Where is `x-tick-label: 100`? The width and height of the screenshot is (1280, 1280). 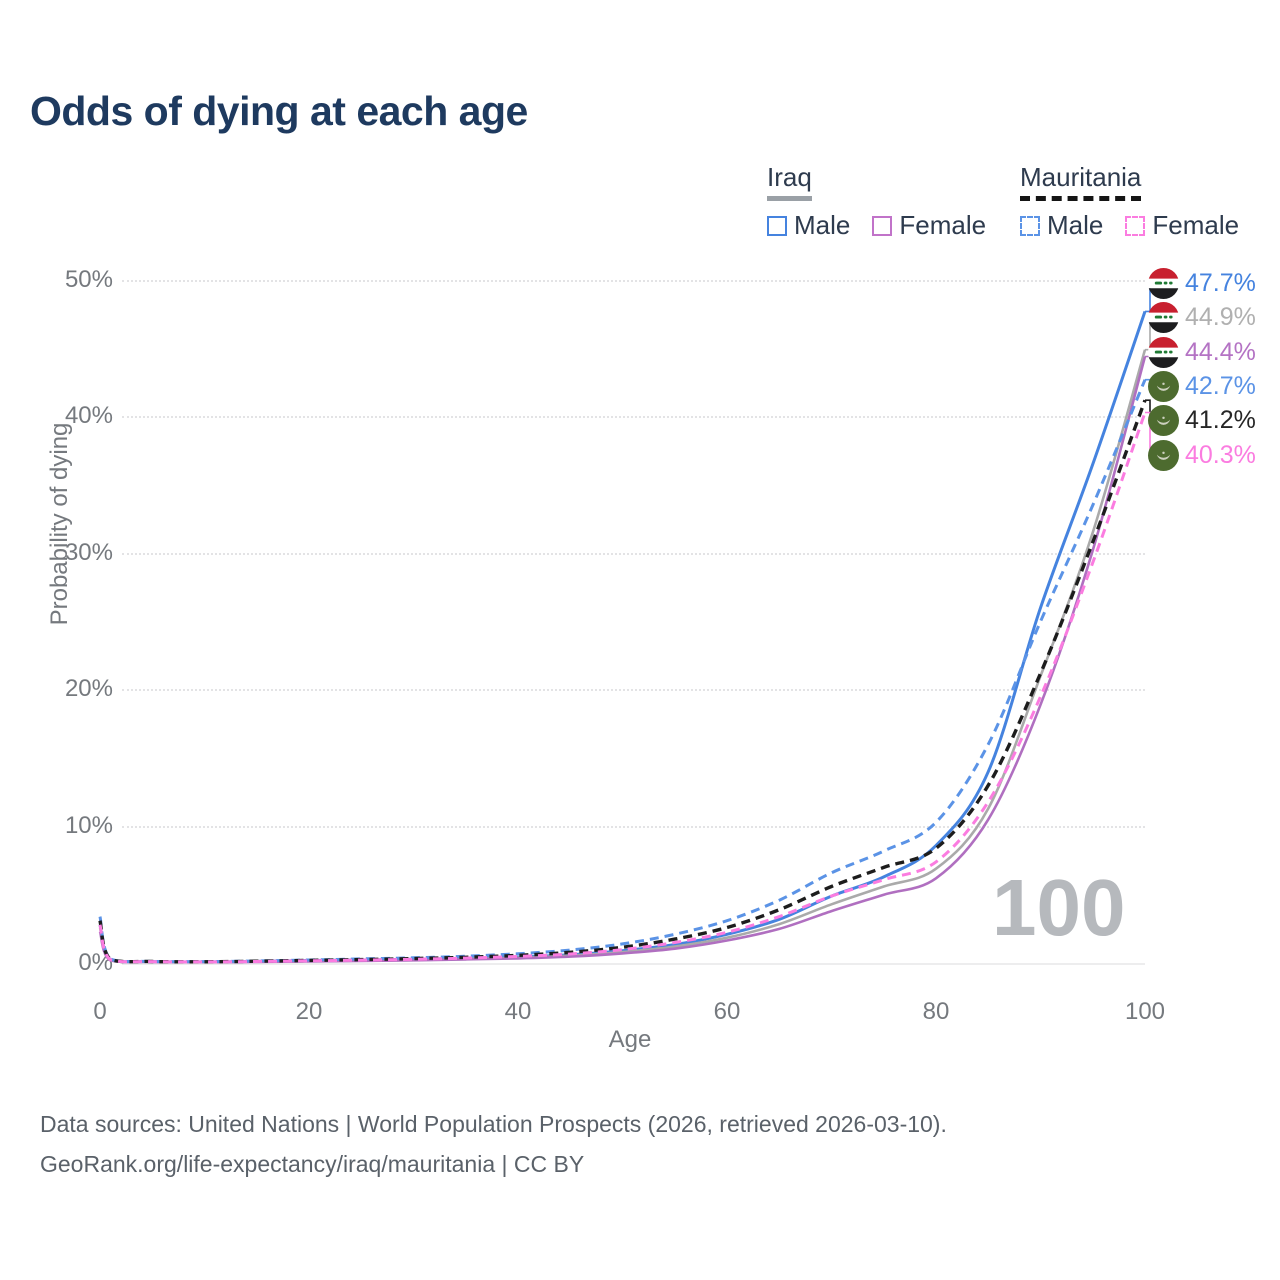
x-tick-label: 100 is located at coordinates (1145, 1011).